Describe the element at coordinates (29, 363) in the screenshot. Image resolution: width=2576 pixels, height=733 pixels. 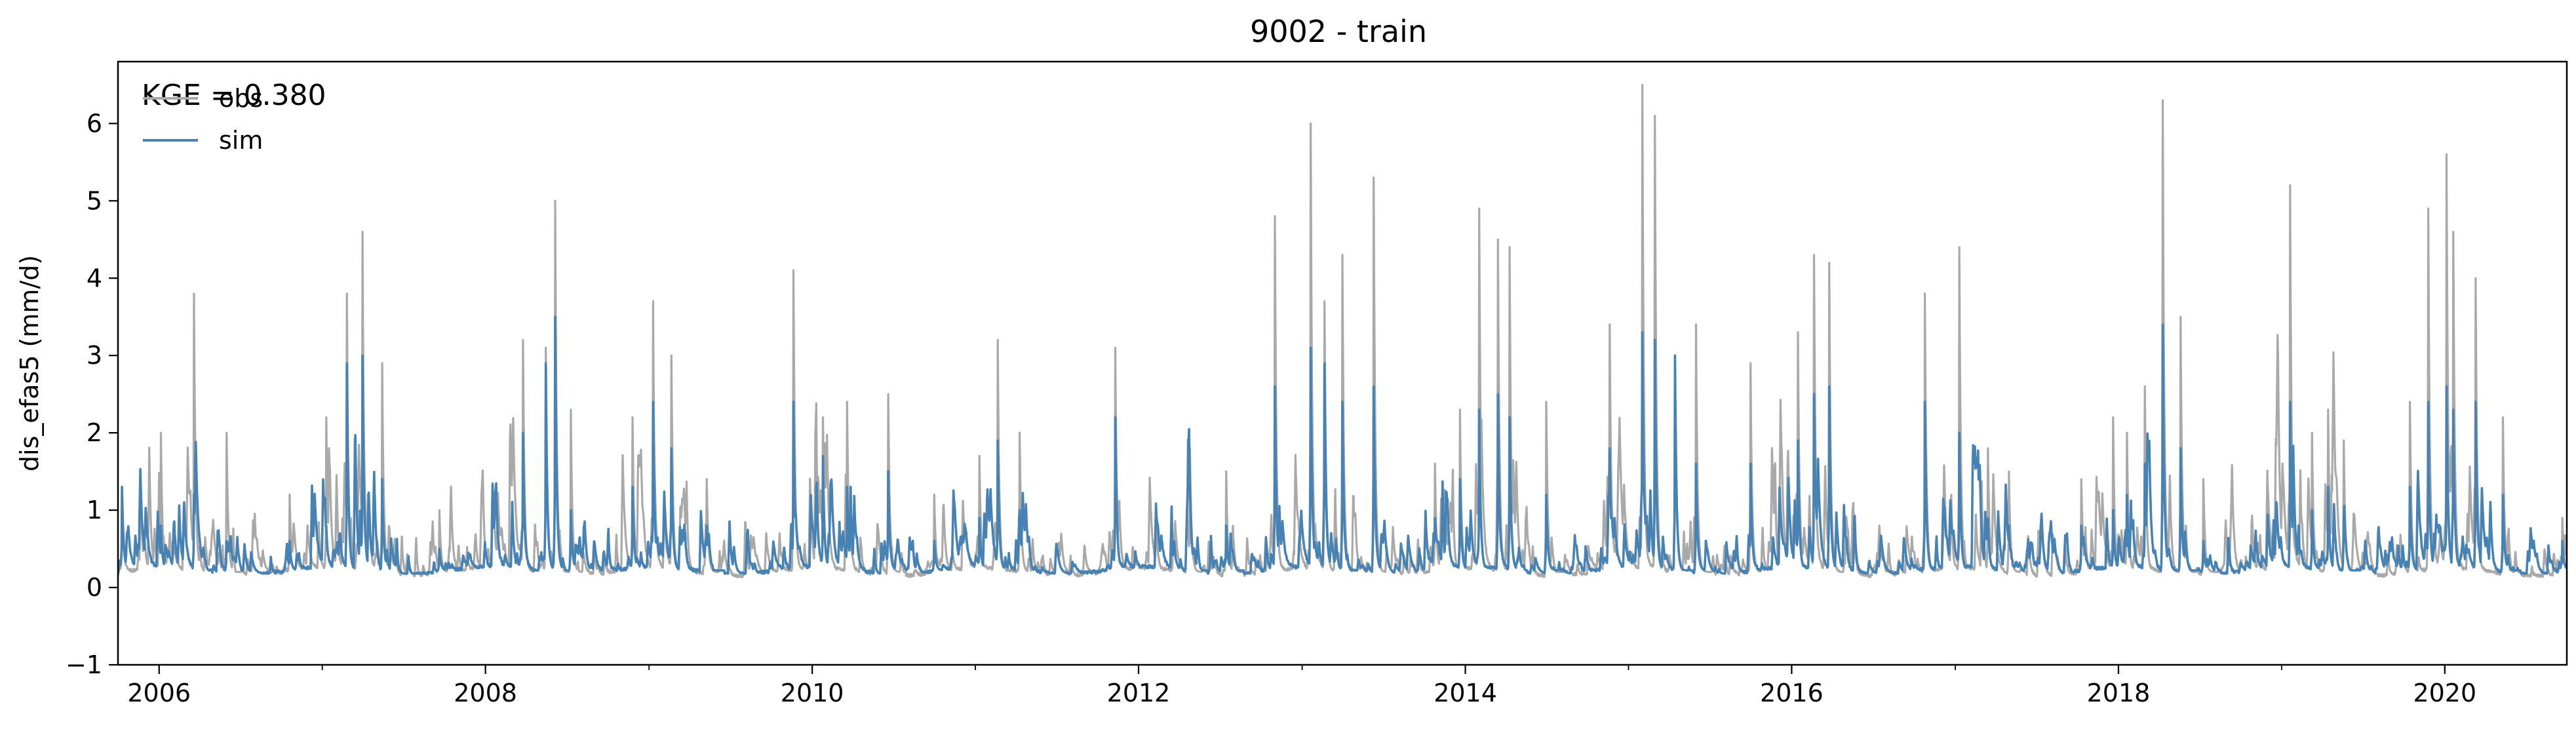
I see `y-axis-label: dis_efas5 (mm/d)` at that location.